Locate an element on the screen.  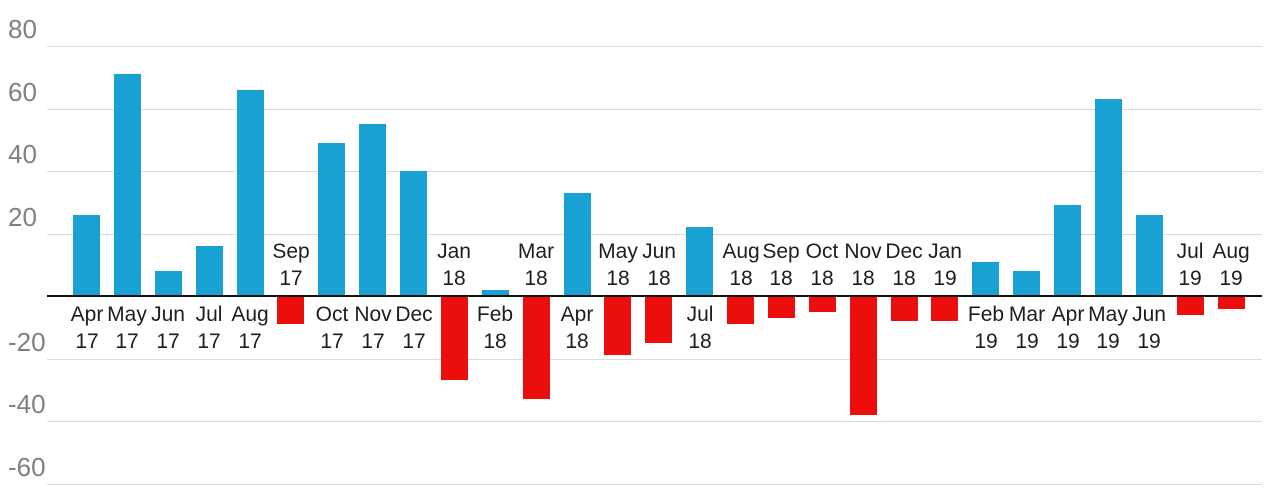
x-label-month: May is located at coordinates (618, 251).